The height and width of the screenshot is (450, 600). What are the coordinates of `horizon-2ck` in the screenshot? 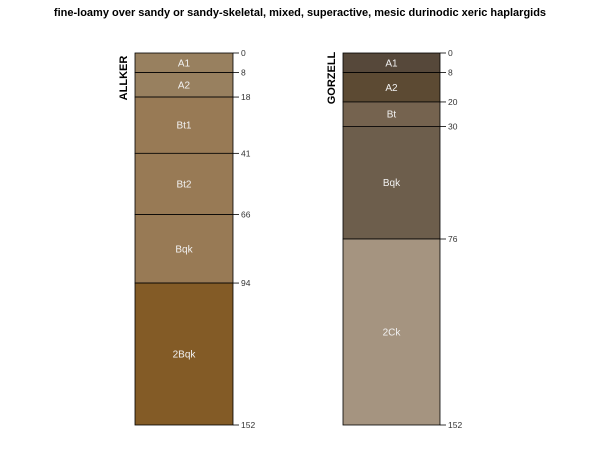 It's located at (391, 332).